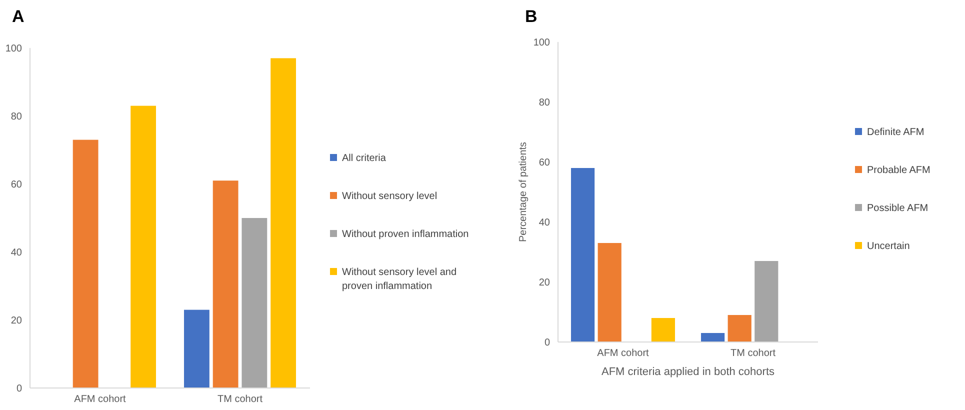 The width and height of the screenshot is (965, 410). Describe the element at coordinates (523, 192) in the screenshot. I see `y-axis-title: Percentage of patients` at that location.